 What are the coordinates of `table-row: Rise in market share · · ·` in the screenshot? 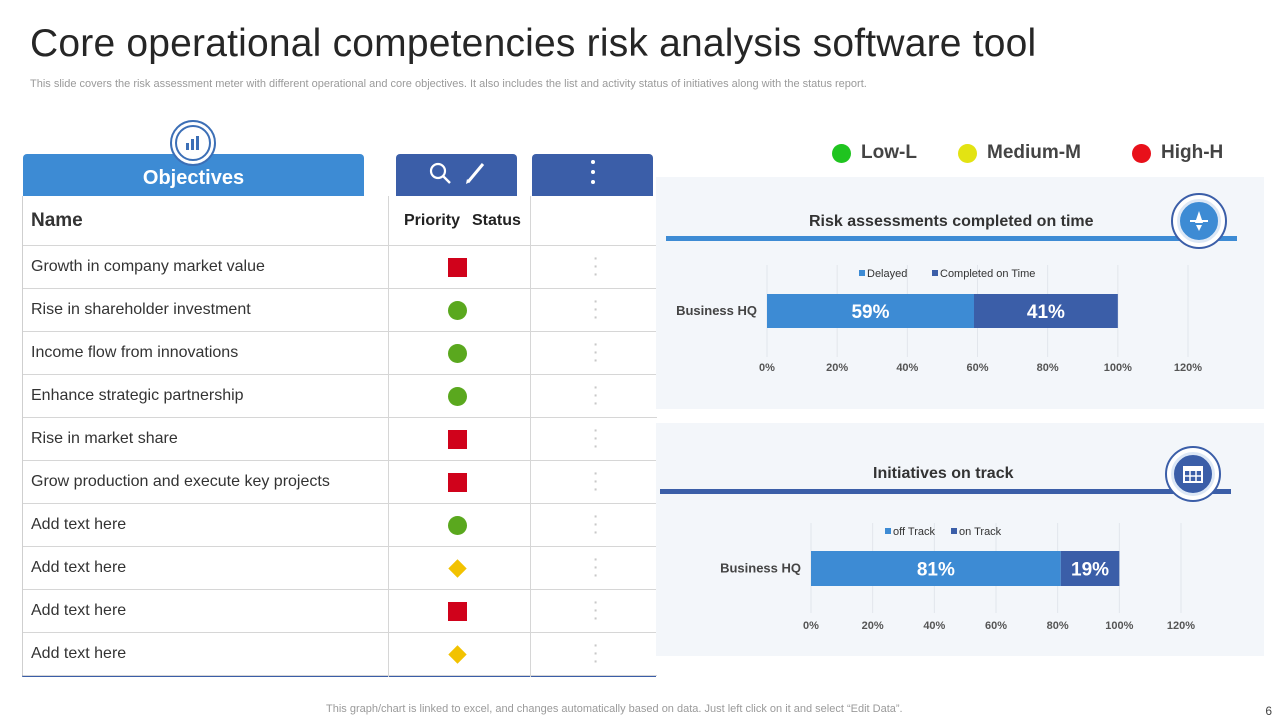 It's located at (340, 439).